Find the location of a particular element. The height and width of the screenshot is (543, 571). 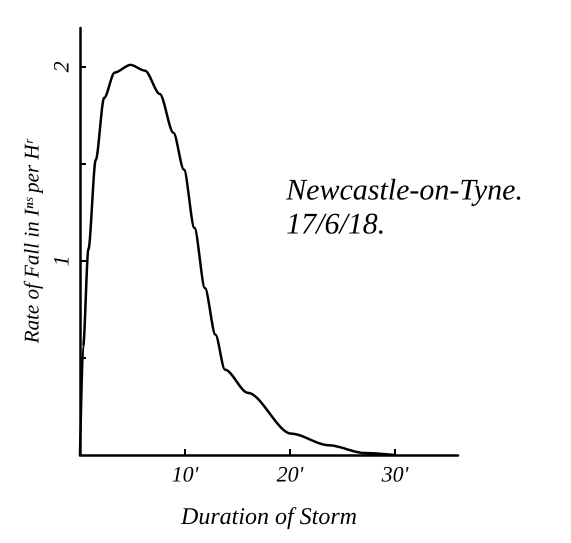

x-tick-label: 10' is located at coordinates (185, 474).